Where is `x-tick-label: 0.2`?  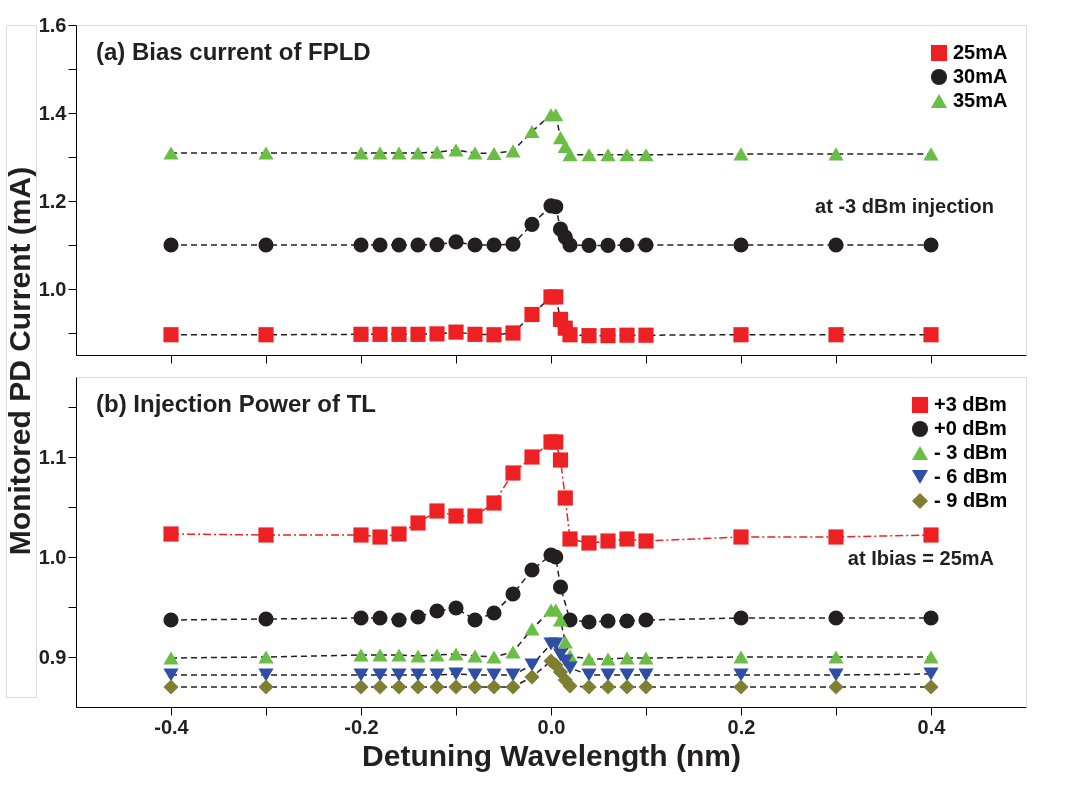
x-tick-label: 0.2 is located at coordinates (741, 726).